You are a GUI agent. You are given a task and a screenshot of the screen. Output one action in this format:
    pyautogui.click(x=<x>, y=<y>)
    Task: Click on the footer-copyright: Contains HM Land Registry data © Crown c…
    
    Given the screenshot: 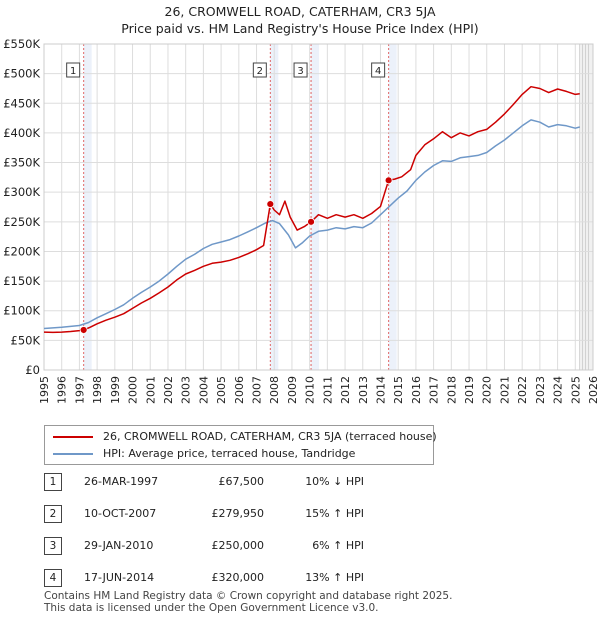 What is the action you would take?
    pyautogui.click(x=248, y=596)
    